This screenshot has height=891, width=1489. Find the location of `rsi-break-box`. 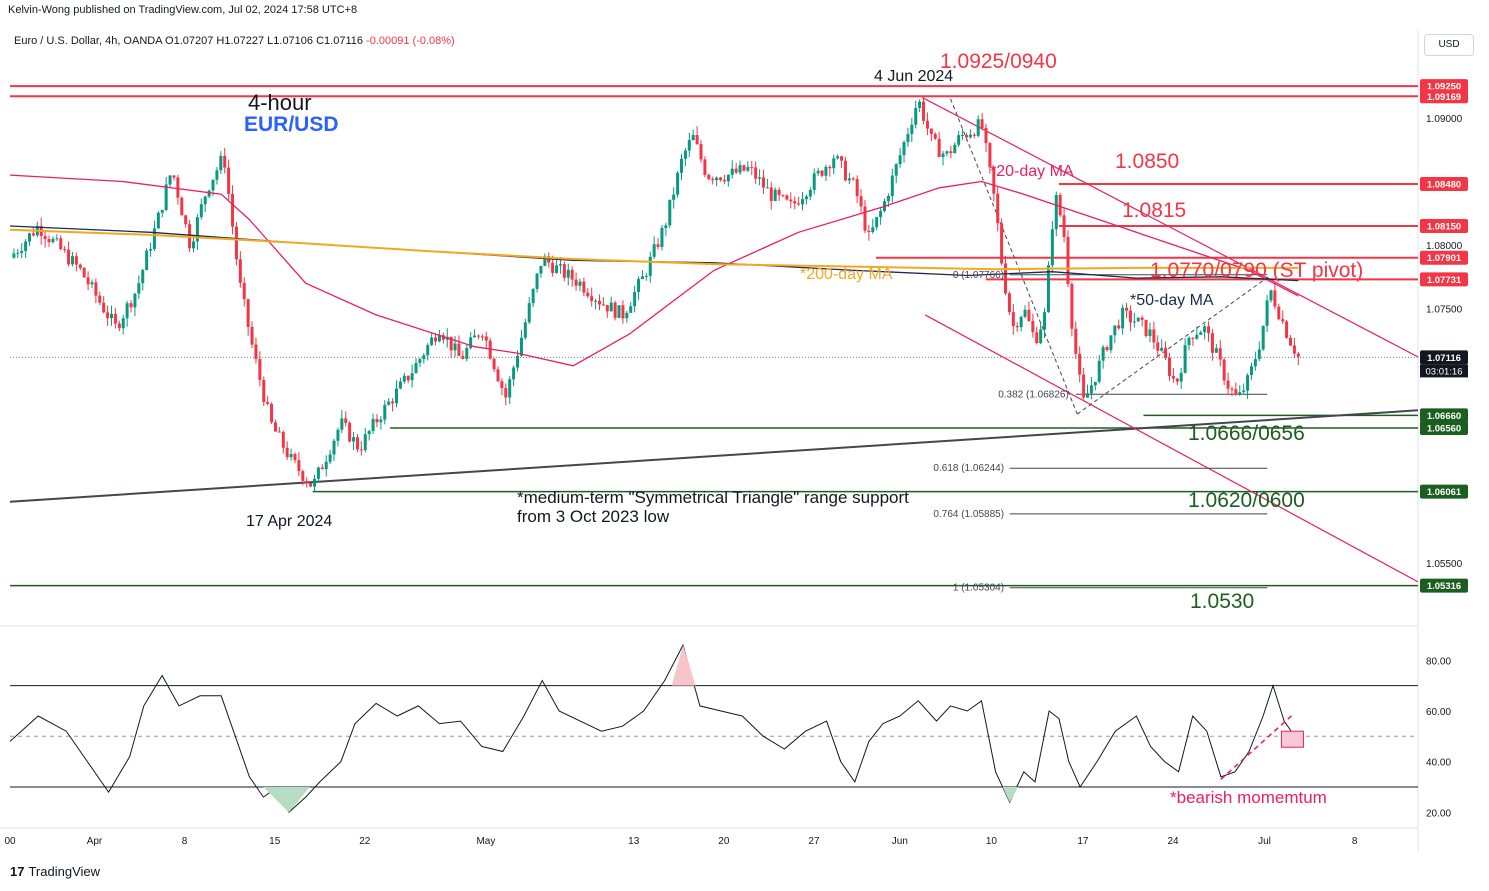

rsi-break-box is located at coordinates (1292, 739).